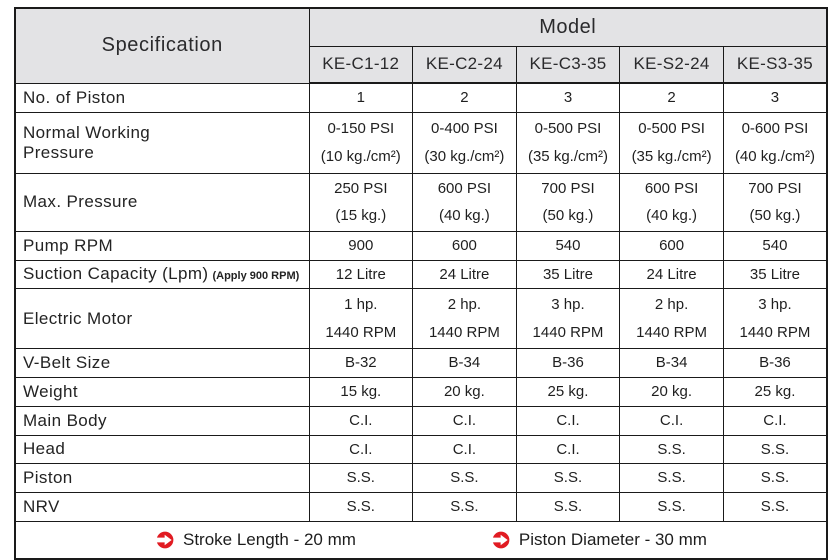 This screenshot has height=560, width=839. I want to click on table-row: Piston S.S. S.S. S.S. S.S. S.S., so click(421, 478).